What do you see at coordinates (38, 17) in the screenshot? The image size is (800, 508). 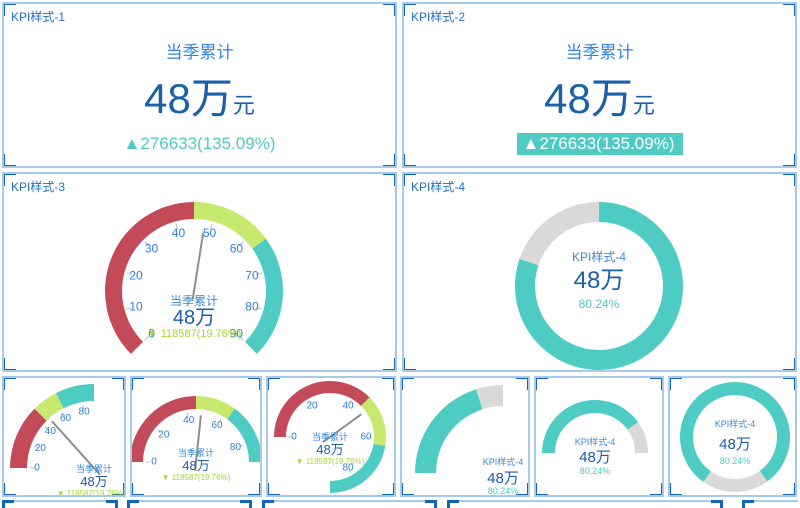 I see `panel-label: KPI样式-1` at bounding box center [38, 17].